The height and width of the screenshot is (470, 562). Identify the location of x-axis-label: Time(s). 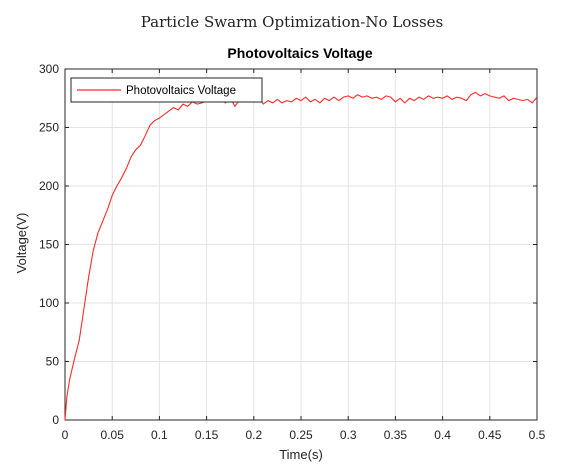
(301, 454).